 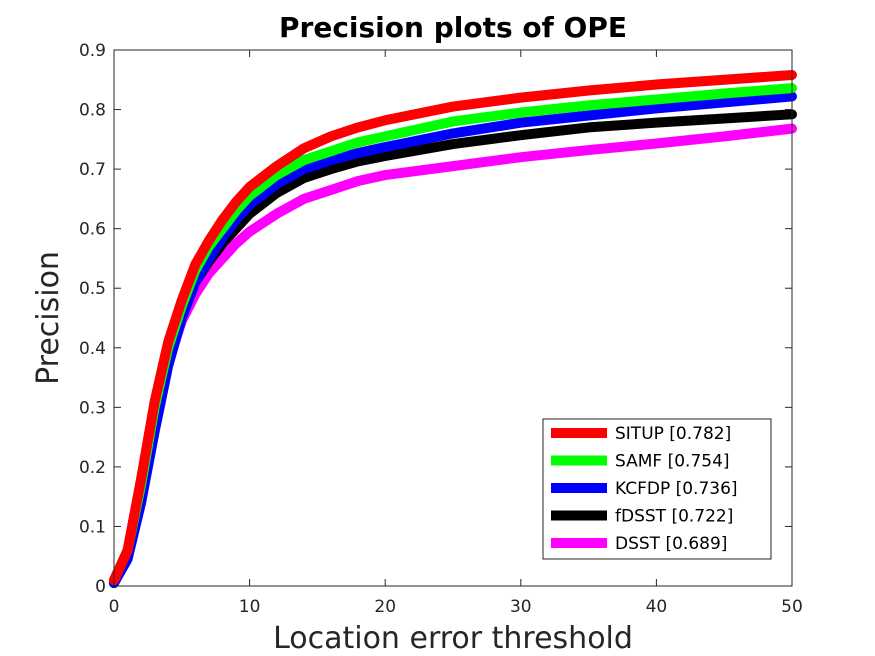 I want to click on x-tick-label: 10, so click(x=250, y=607).